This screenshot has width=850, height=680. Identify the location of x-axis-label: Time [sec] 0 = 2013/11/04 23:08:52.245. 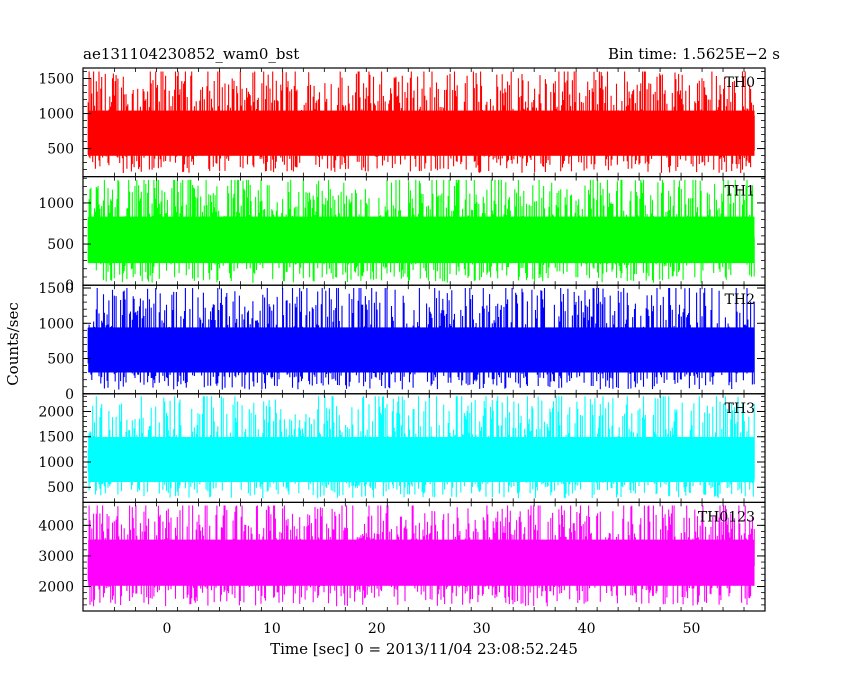
(424, 649).